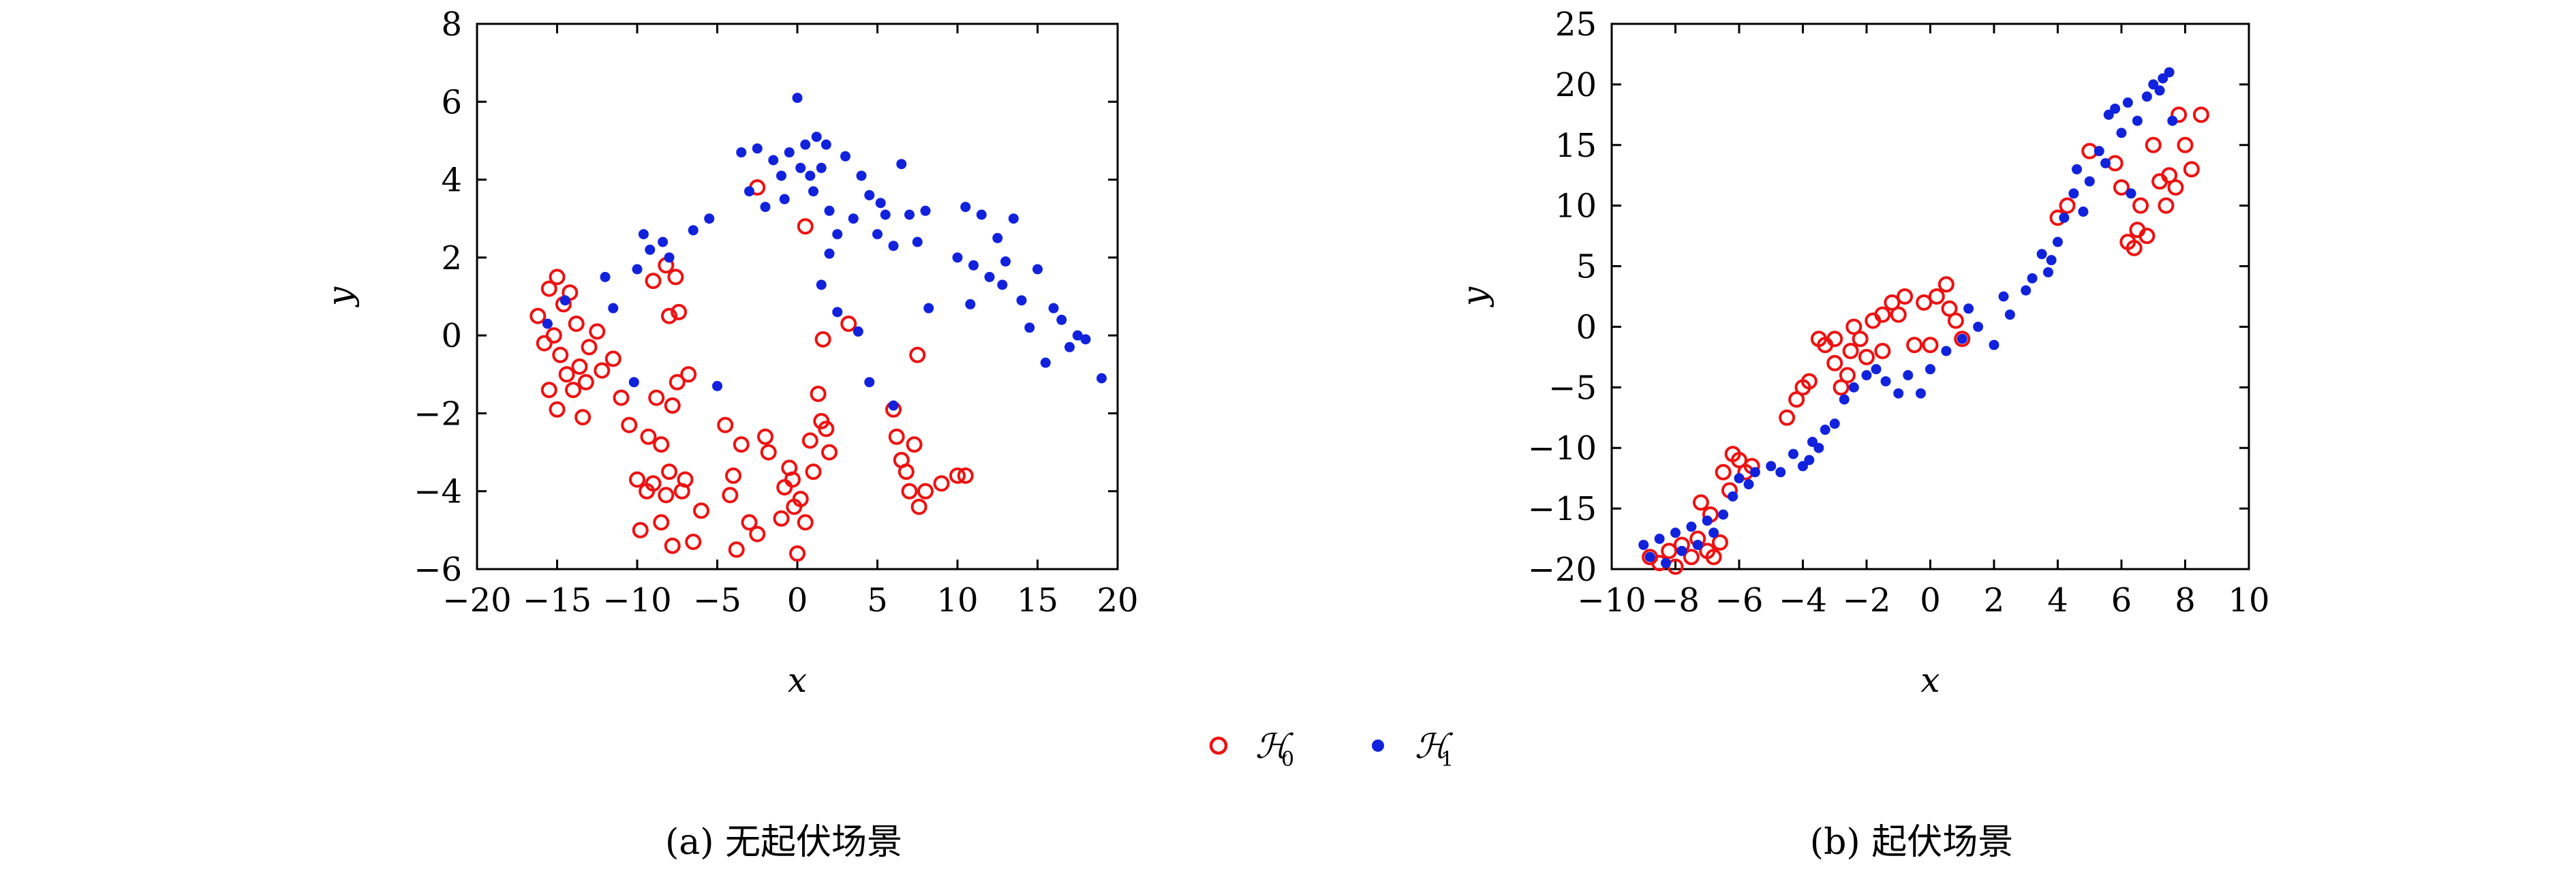 This screenshot has width=2576, height=869. I want to click on x-tick-label: 20, so click(1117, 600).